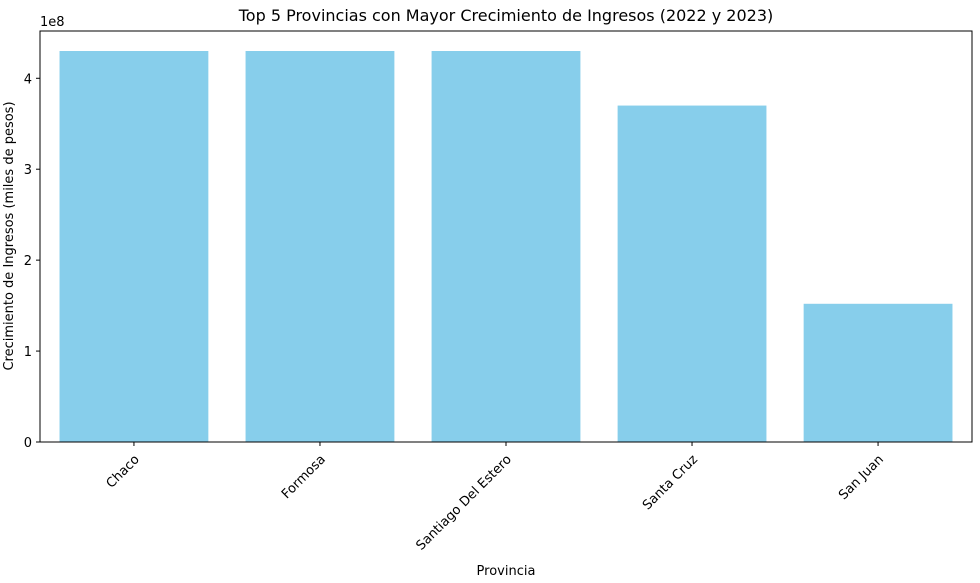 The image size is (980, 583). Describe the element at coordinates (463, 502) in the screenshot. I see `x-tick-label: Santiago Del Estero` at that location.